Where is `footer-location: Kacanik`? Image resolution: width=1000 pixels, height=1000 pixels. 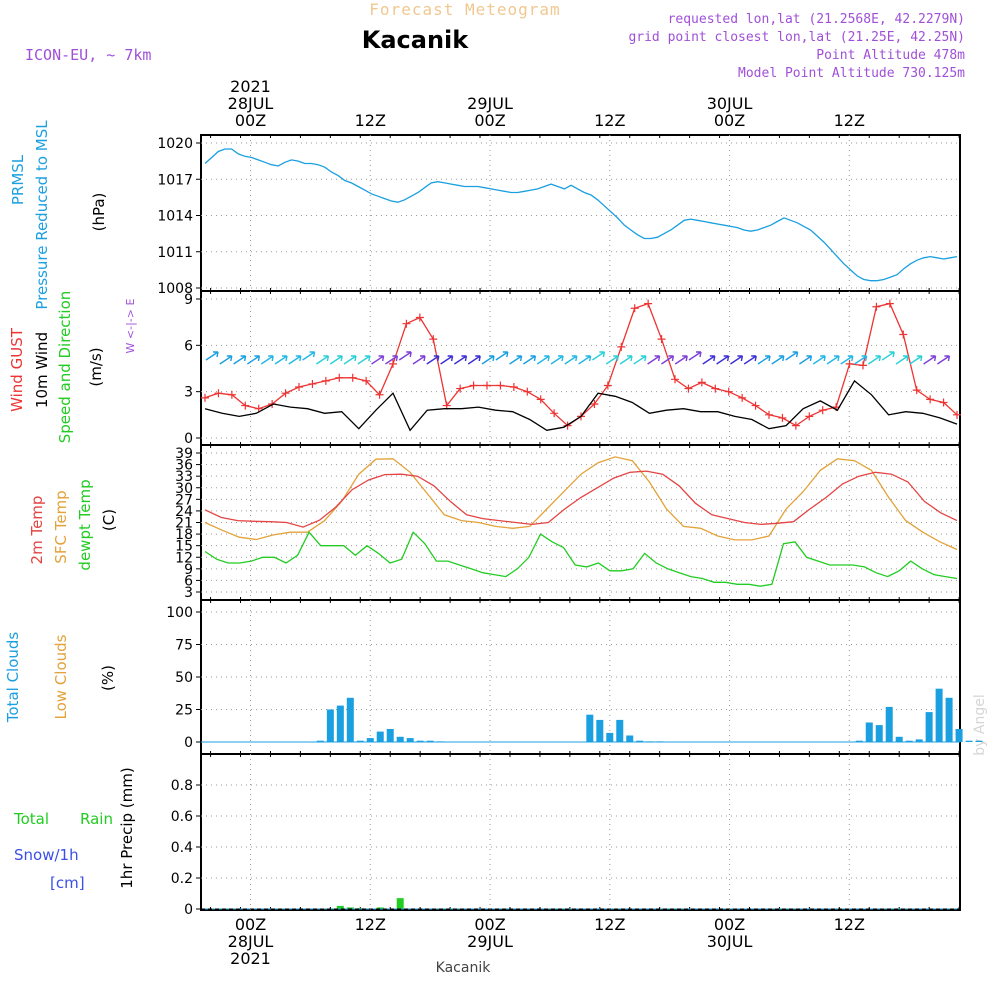 footer-location: Kacanik is located at coordinates (464, 968).